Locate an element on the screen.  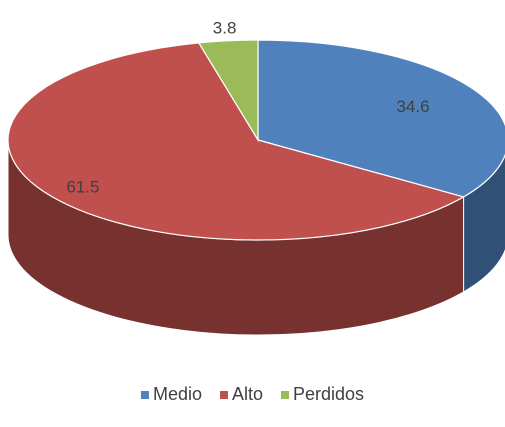
legend-label: Medio is located at coordinates (177, 394).